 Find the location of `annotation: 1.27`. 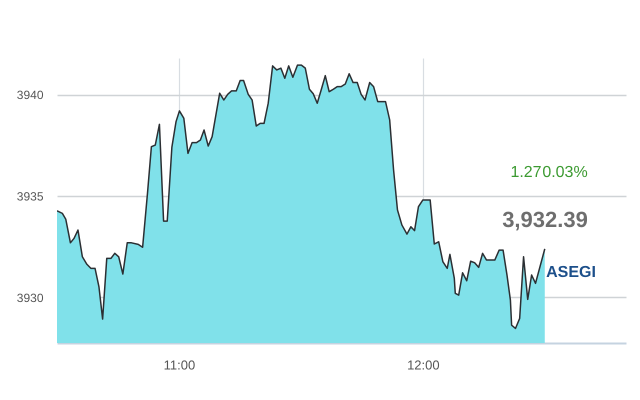

annotation: 1.27 is located at coordinates (526, 172).